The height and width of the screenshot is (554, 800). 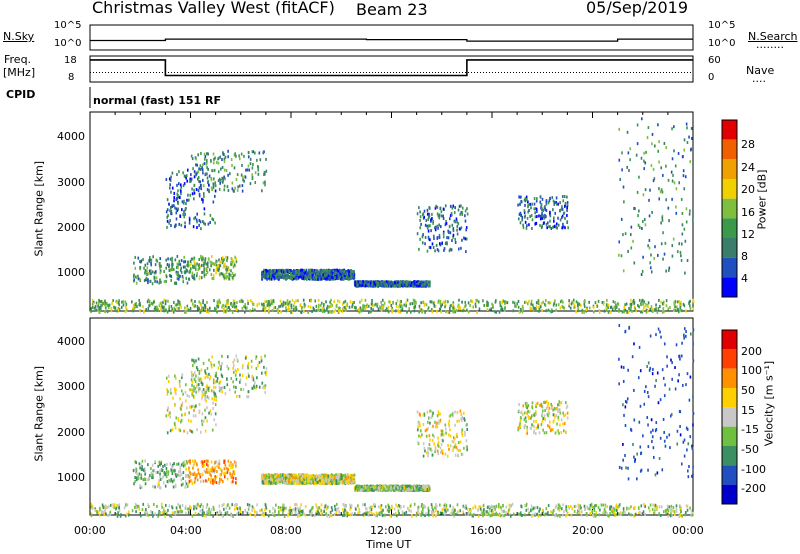 What do you see at coordinates (71, 477) in the screenshot?
I see `velocity-ytick-1000: 1000` at bounding box center [71, 477].